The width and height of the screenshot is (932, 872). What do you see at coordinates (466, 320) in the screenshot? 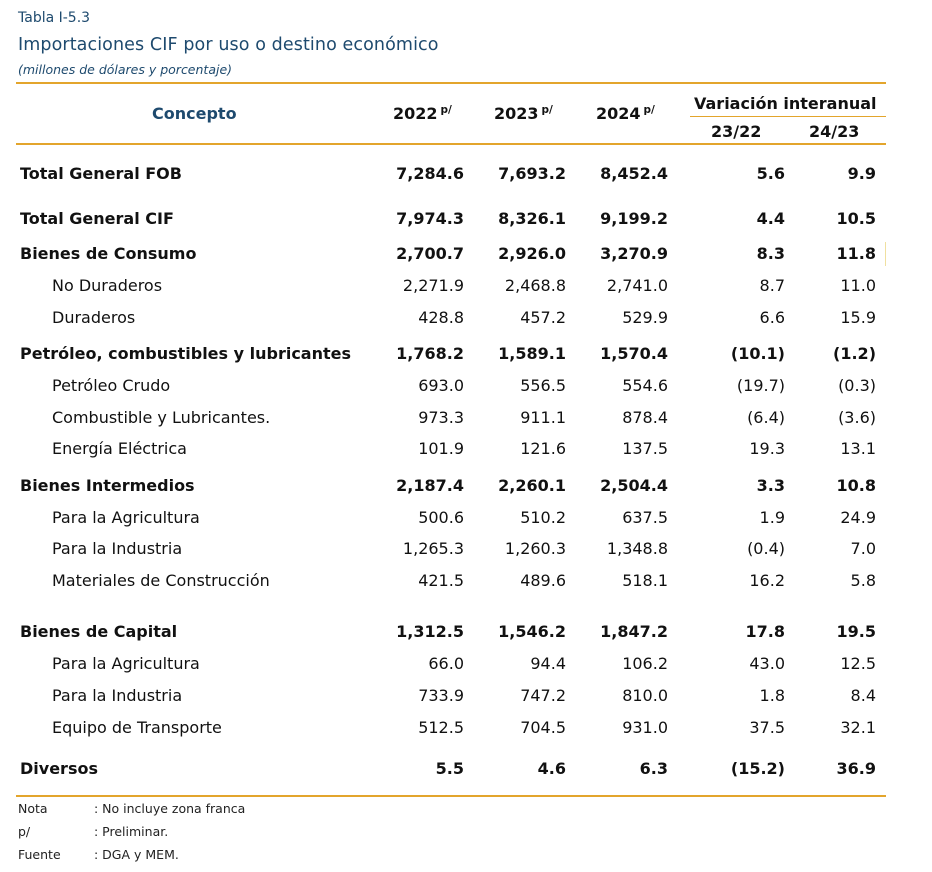
I see `table-row: Duraderos 428.8 457.2 529.9 6.6 15.9` at bounding box center [466, 320].